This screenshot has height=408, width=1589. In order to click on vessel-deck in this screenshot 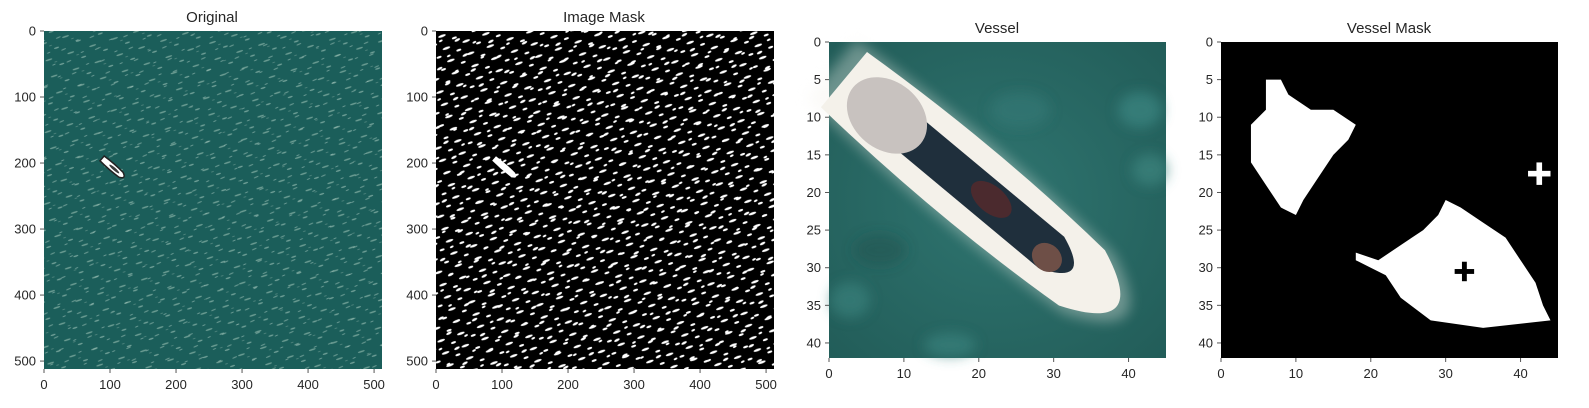, I will do `click(114, 169)`.